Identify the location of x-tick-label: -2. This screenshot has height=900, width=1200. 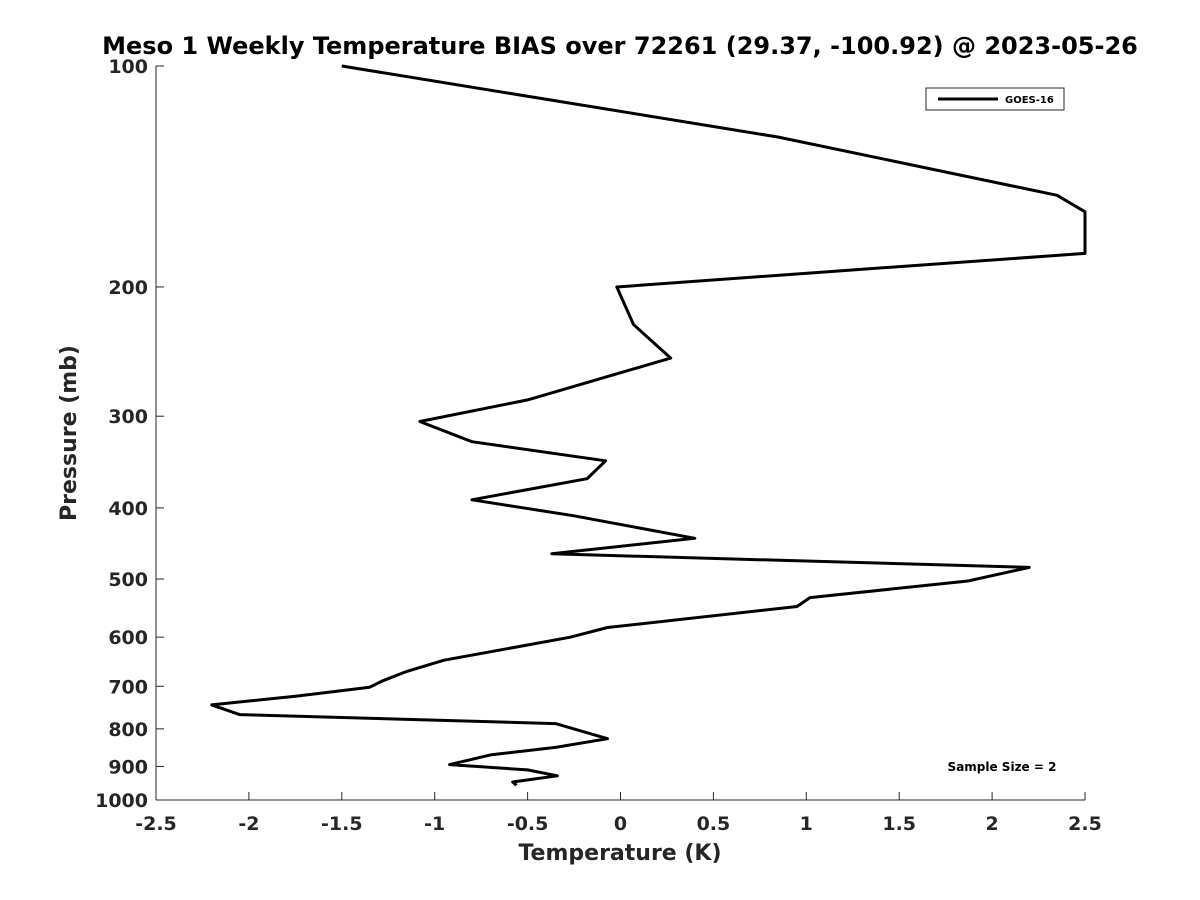
(248, 824).